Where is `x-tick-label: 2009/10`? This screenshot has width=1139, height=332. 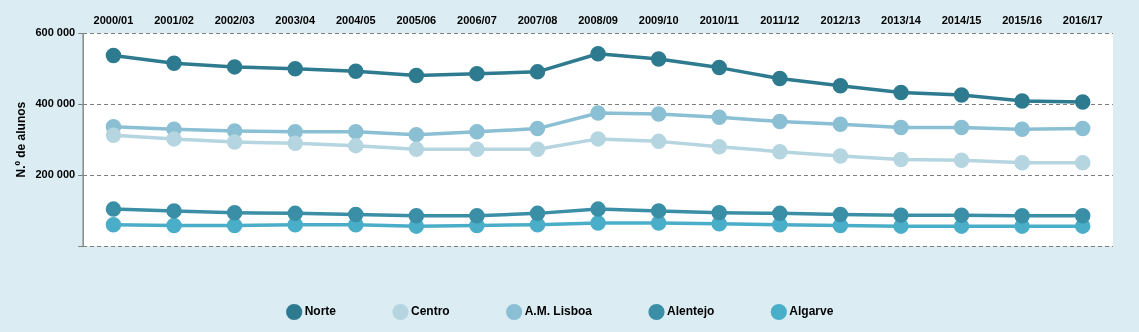
x-tick-label: 2009/10 is located at coordinates (658, 19).